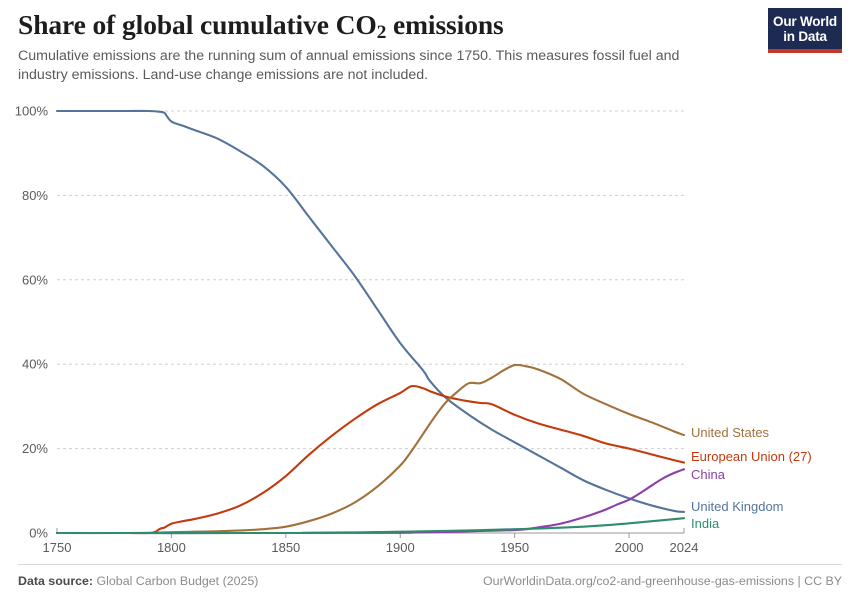  I want to click on x-axis-label-1800: 1800, so click(171, 547).